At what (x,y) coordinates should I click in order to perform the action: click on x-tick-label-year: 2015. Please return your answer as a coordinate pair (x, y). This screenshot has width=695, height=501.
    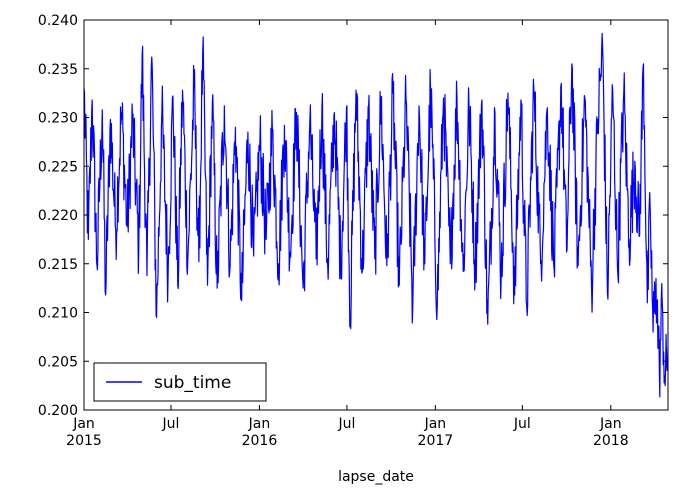
    Looking at the image, I should click on (84, 441).